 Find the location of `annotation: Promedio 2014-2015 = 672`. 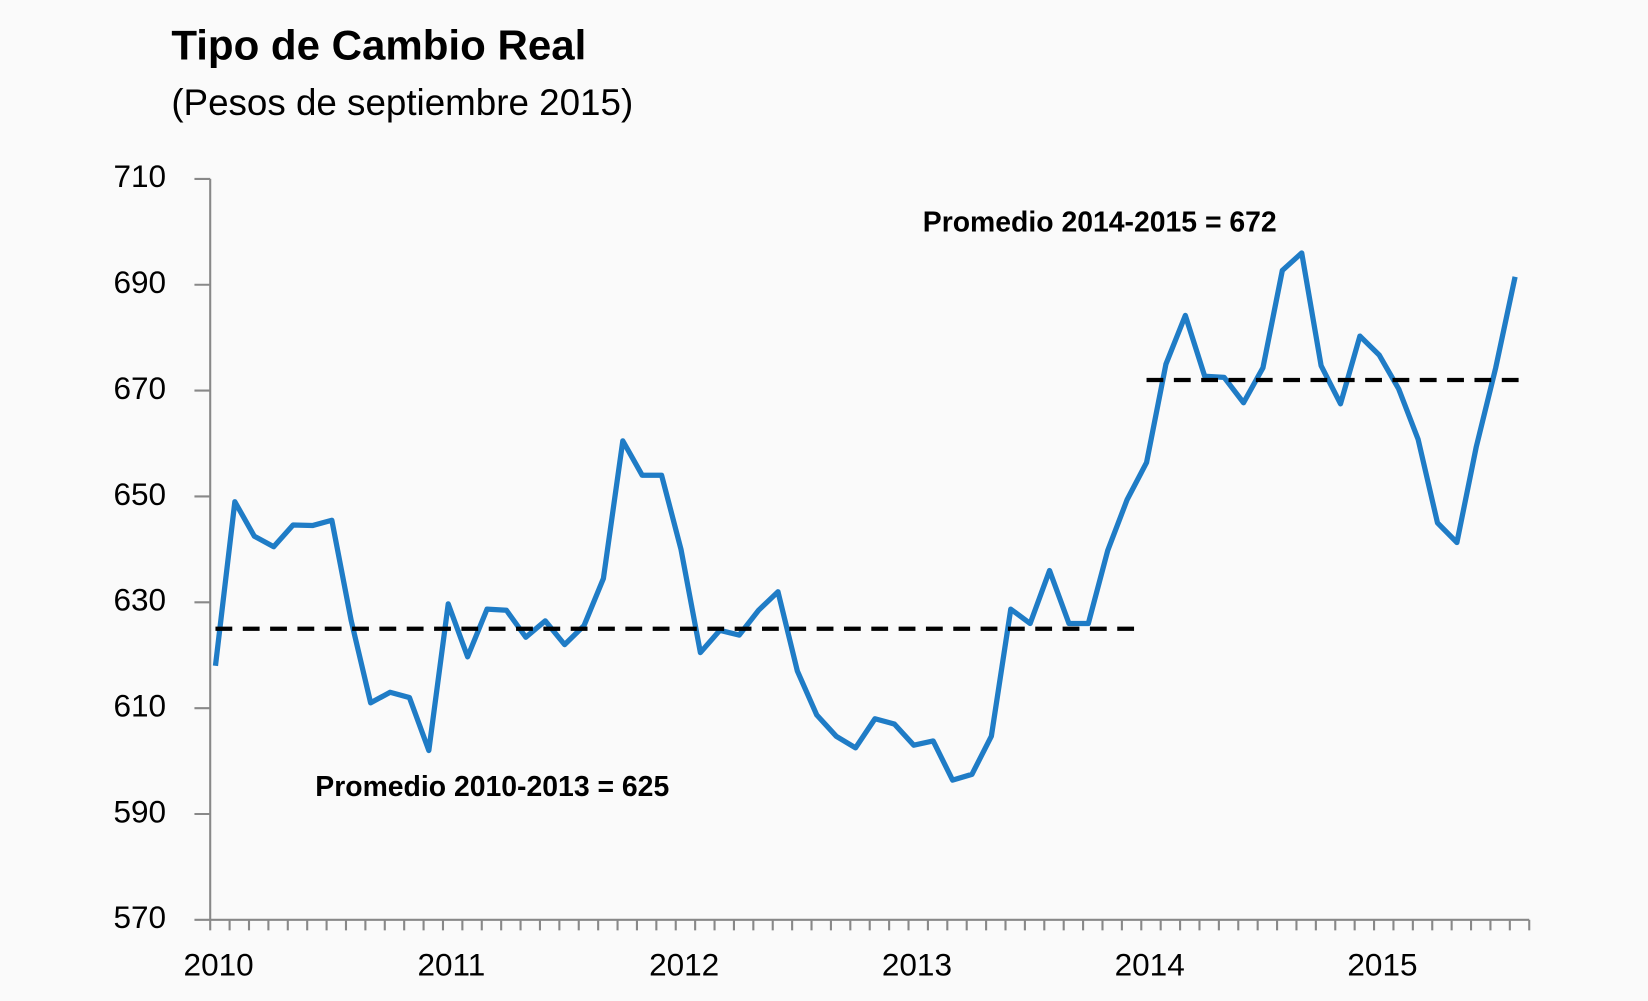

annotation: Promedio 2014-2015 = 672 is located at coordinates (1100, 223).